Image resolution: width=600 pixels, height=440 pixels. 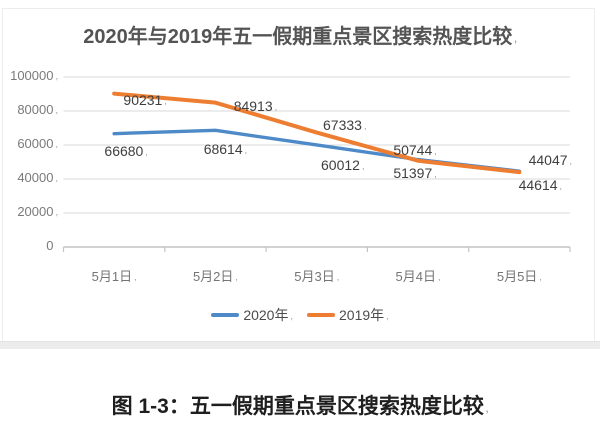 I want to click on figure-caption-text: 图 1-3：五一假期重点景区搜索热度比较, so click(x=297, y=406).